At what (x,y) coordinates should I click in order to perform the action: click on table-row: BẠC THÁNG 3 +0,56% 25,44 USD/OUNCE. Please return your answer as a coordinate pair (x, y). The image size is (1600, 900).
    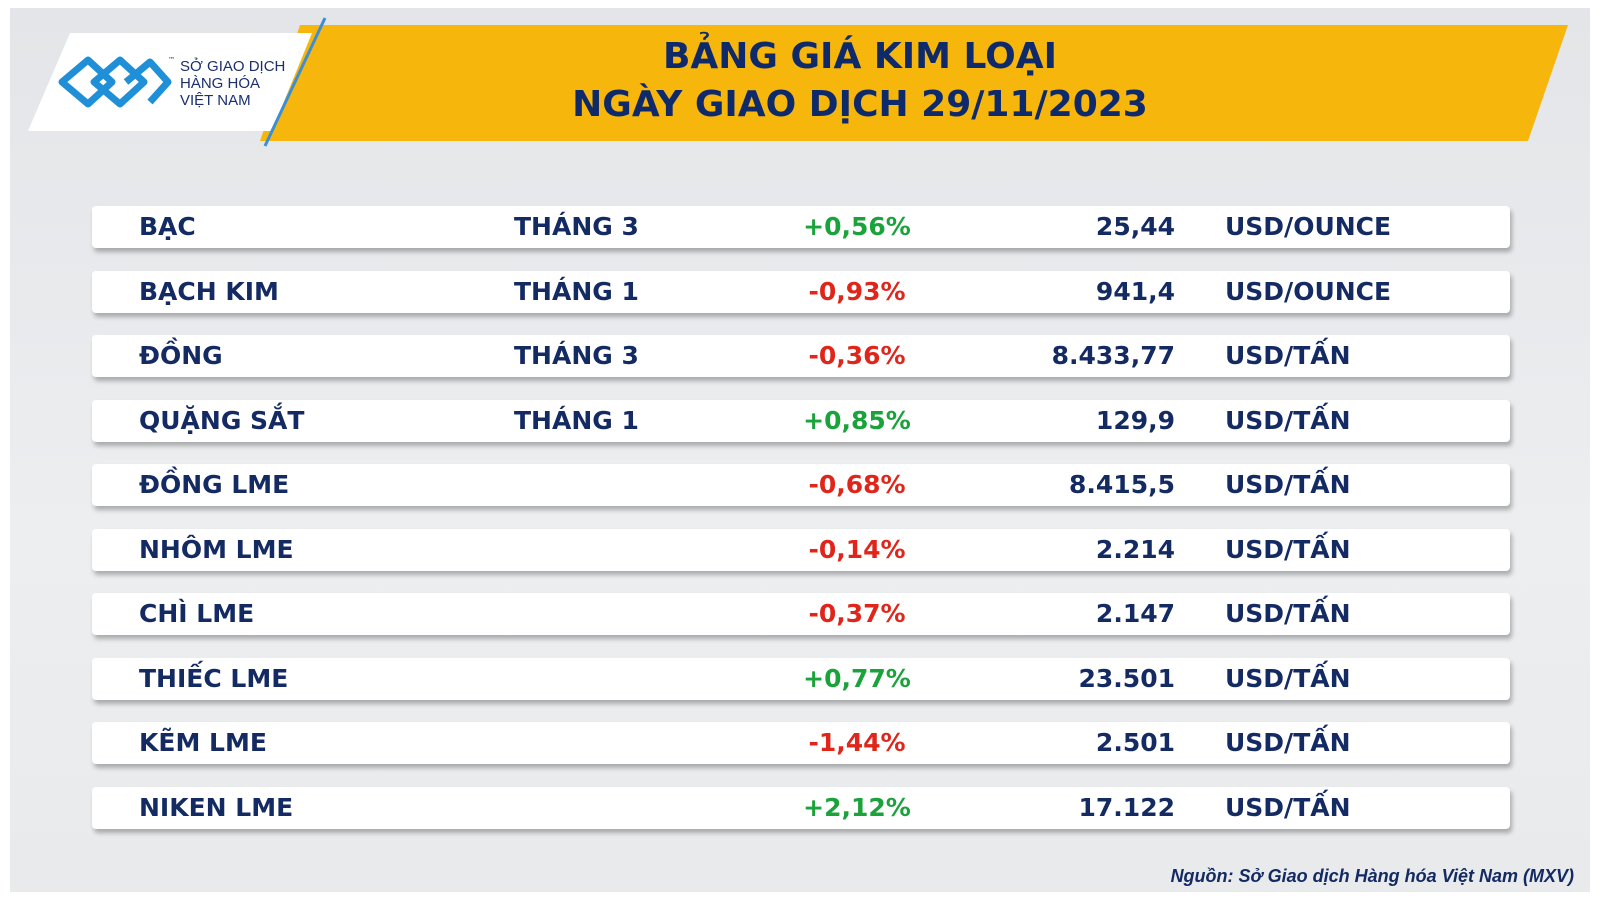
    Looking at the image, I should click on (801, 227).